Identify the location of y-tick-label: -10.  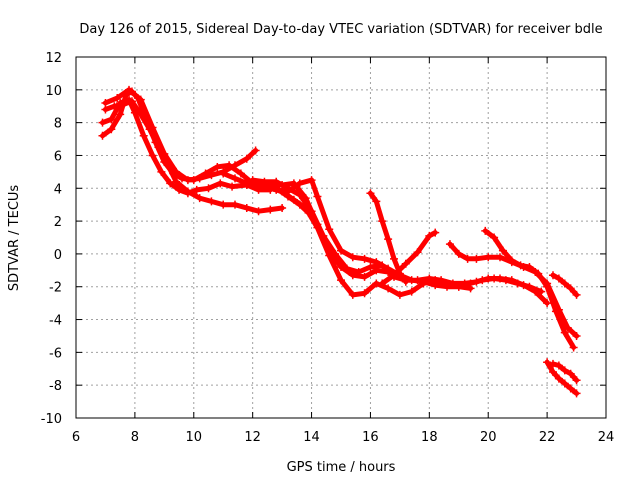
(51, 419).